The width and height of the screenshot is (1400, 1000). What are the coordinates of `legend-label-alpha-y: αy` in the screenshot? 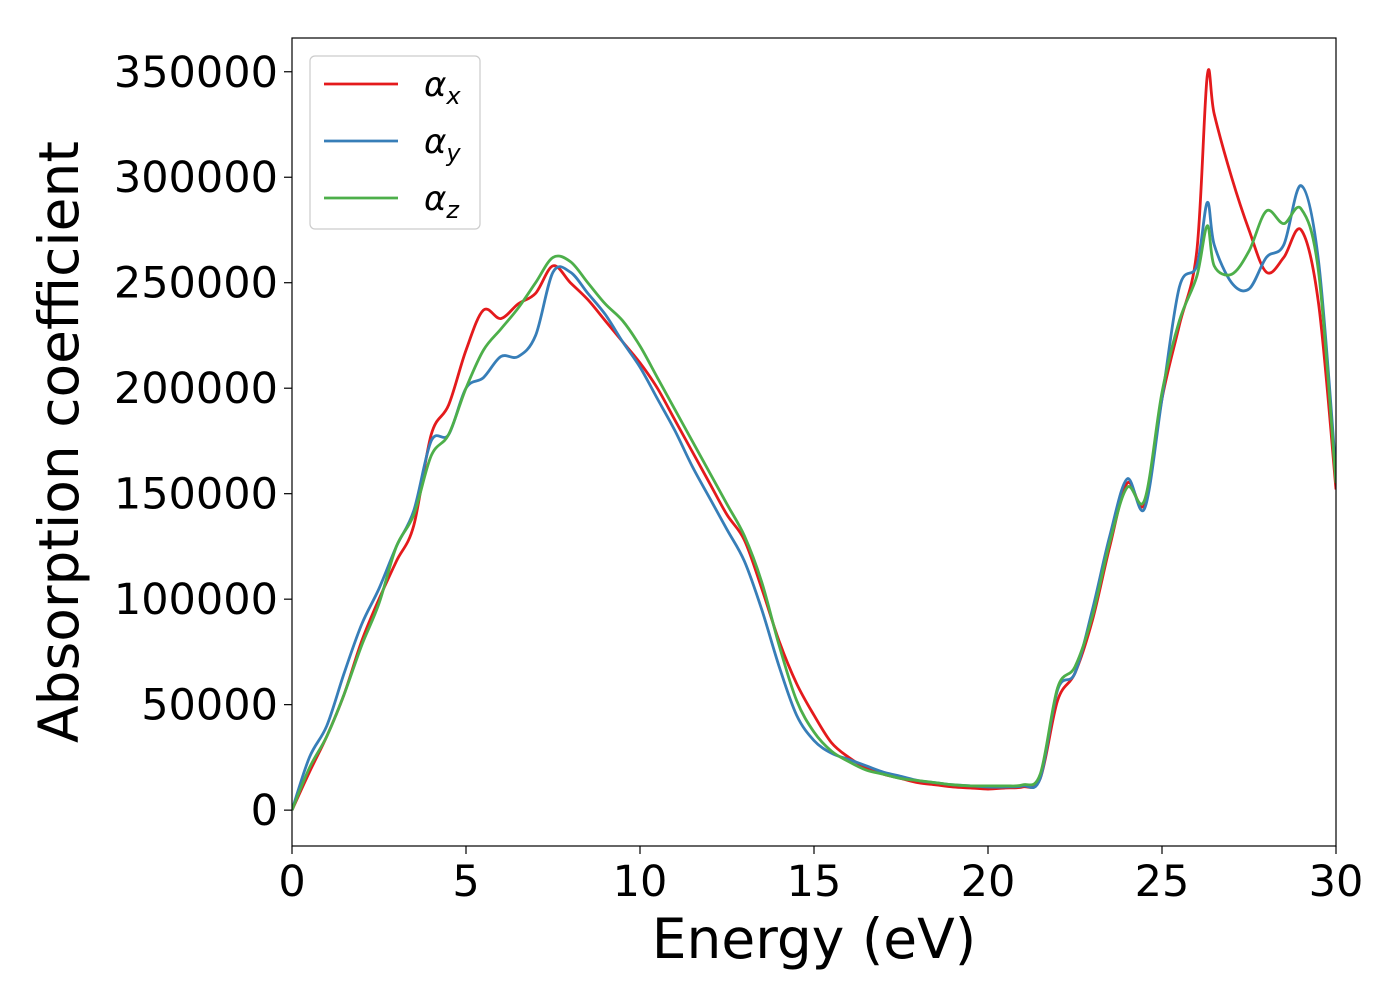 It's located at (442, 144).